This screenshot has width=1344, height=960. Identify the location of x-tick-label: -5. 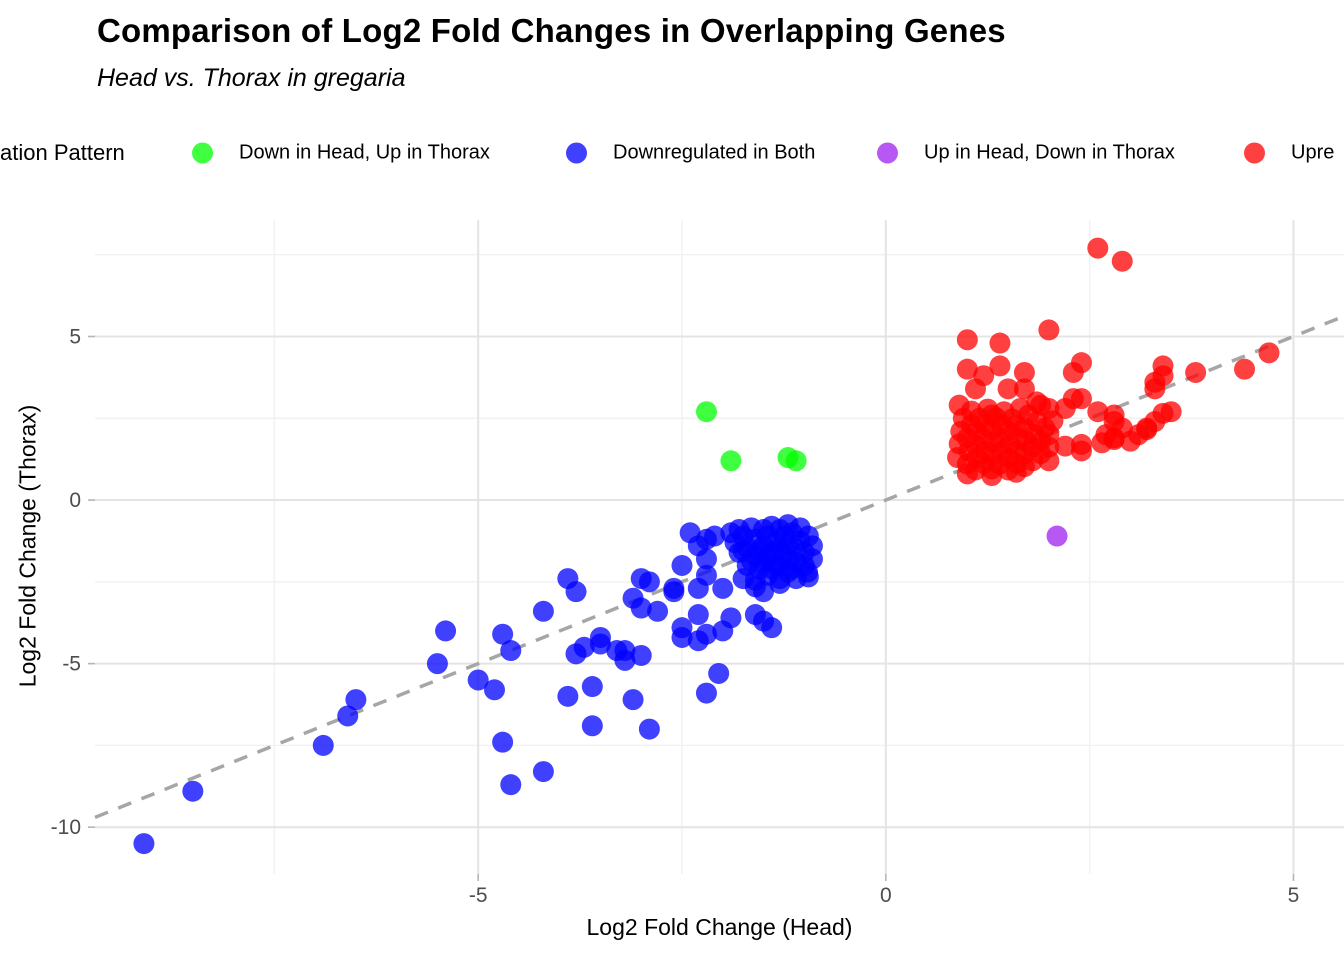
(478, 895).